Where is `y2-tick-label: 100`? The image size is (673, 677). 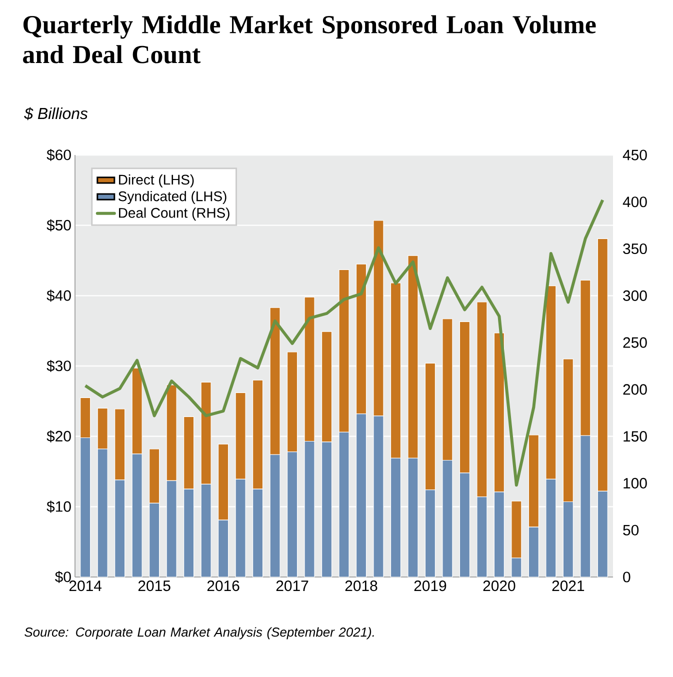 y2-tick-label: 100 is located at coordinates (635, 483).